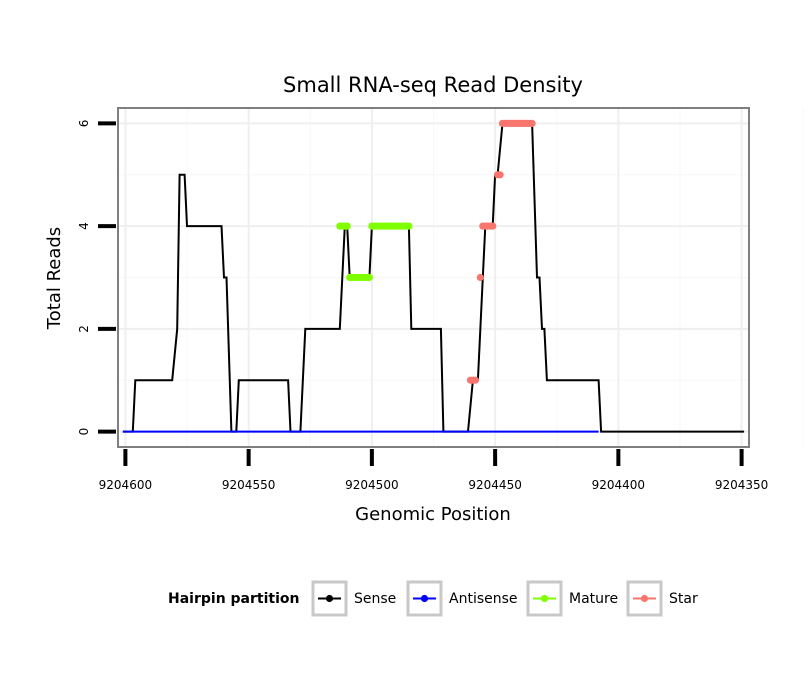 This screenshot has height=690, width=810. I want to click on legend-label: Star, so click(683, 599).